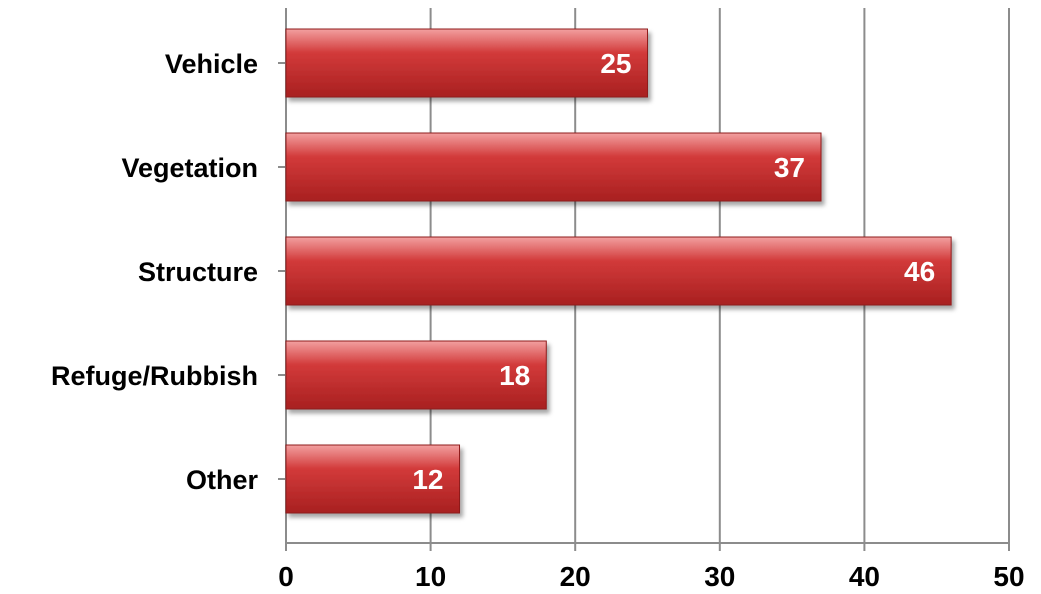  Describe the element at coordinates (154, 376) in the screenshot. I see `category-label-refuge-rubbish: Refuge/Rubbish` at that location.